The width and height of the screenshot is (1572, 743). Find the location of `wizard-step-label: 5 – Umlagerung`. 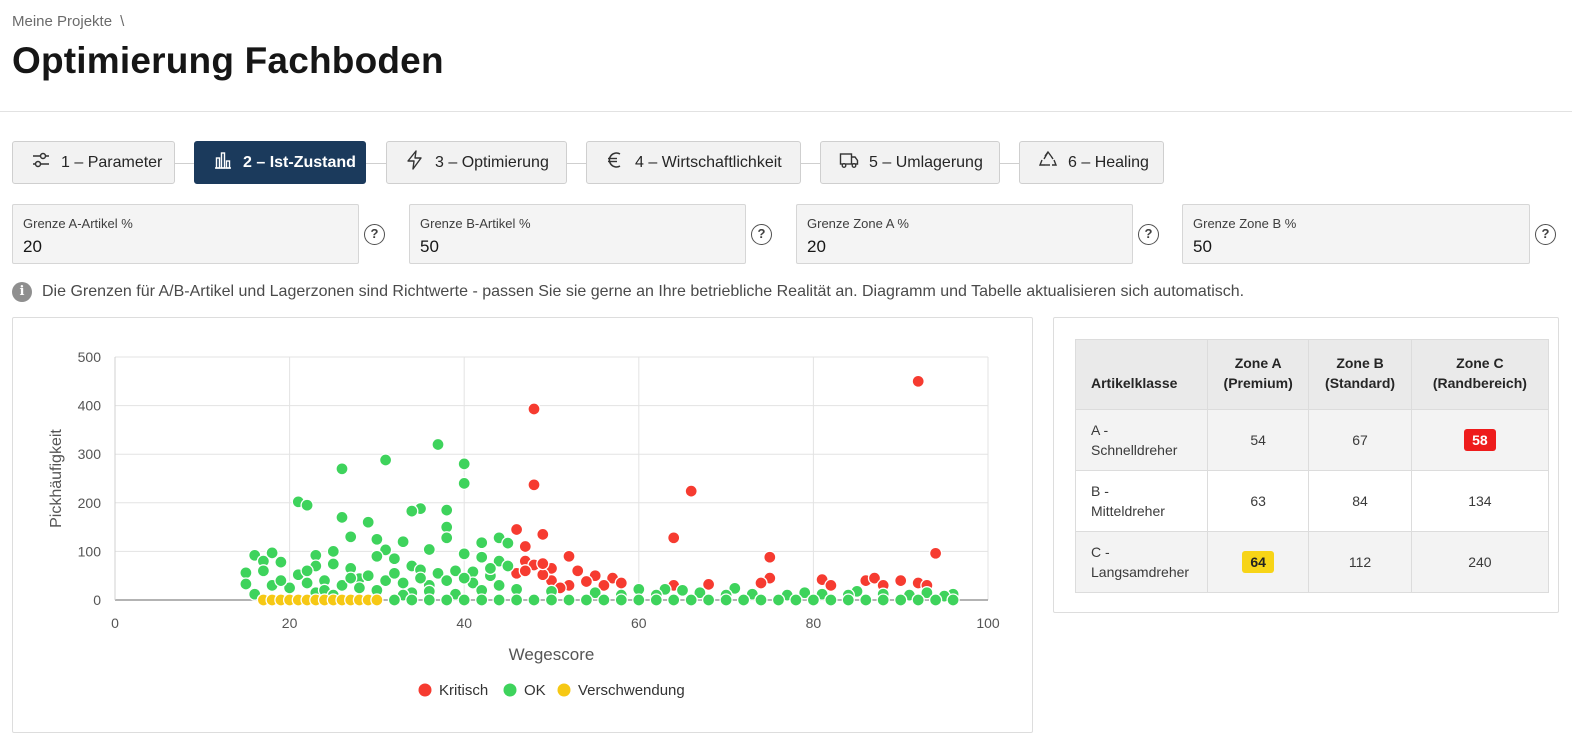

wizard-step-label: 5 – Umlagerung is located at coordinates (926, 162).